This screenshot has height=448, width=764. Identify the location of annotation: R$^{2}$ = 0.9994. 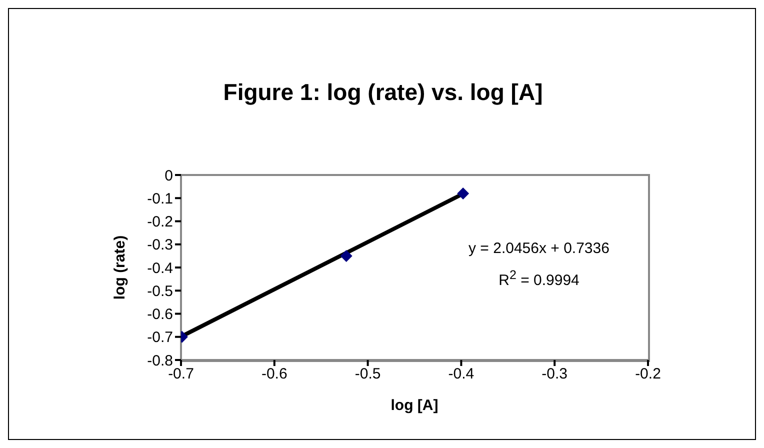
(539, 279).